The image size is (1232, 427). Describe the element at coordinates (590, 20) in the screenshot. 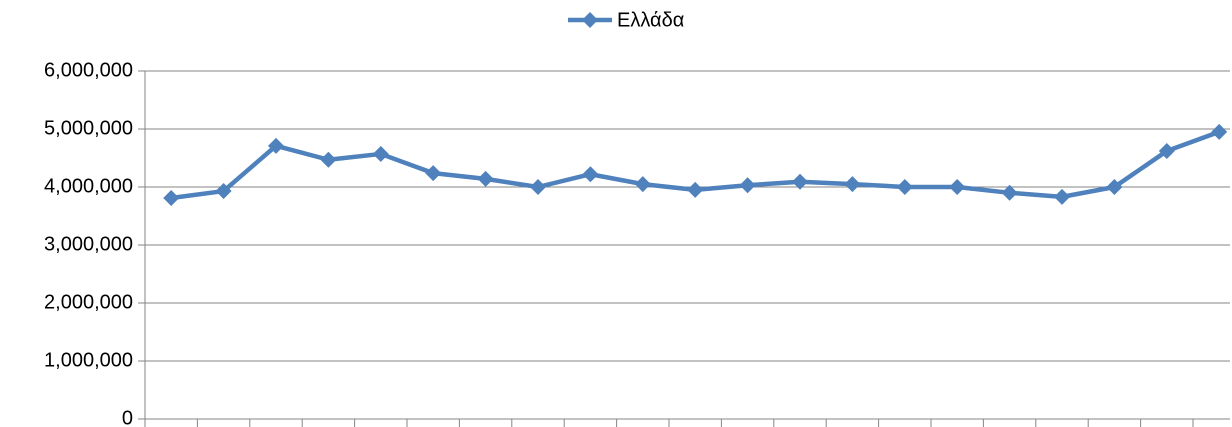

I see `legend-marker` at that location.